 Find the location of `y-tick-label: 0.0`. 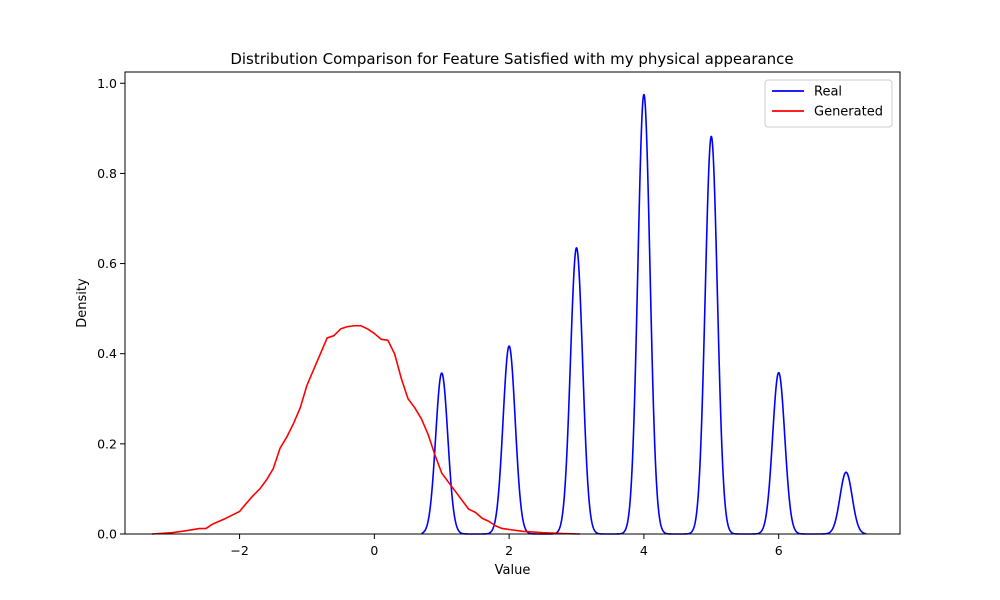

y-tick-label: 0.0 is located at coordinates (107, 534).